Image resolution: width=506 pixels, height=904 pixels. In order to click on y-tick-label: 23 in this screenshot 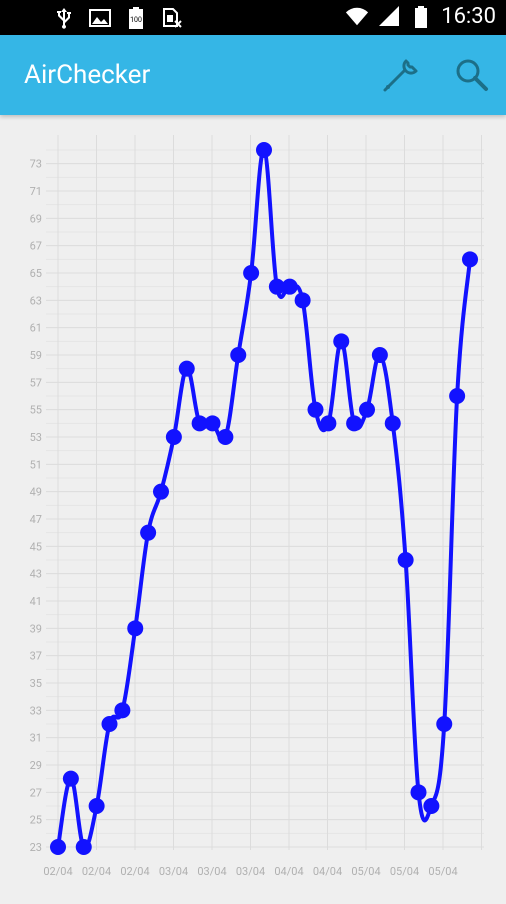, I will do `click(36, 847)`.